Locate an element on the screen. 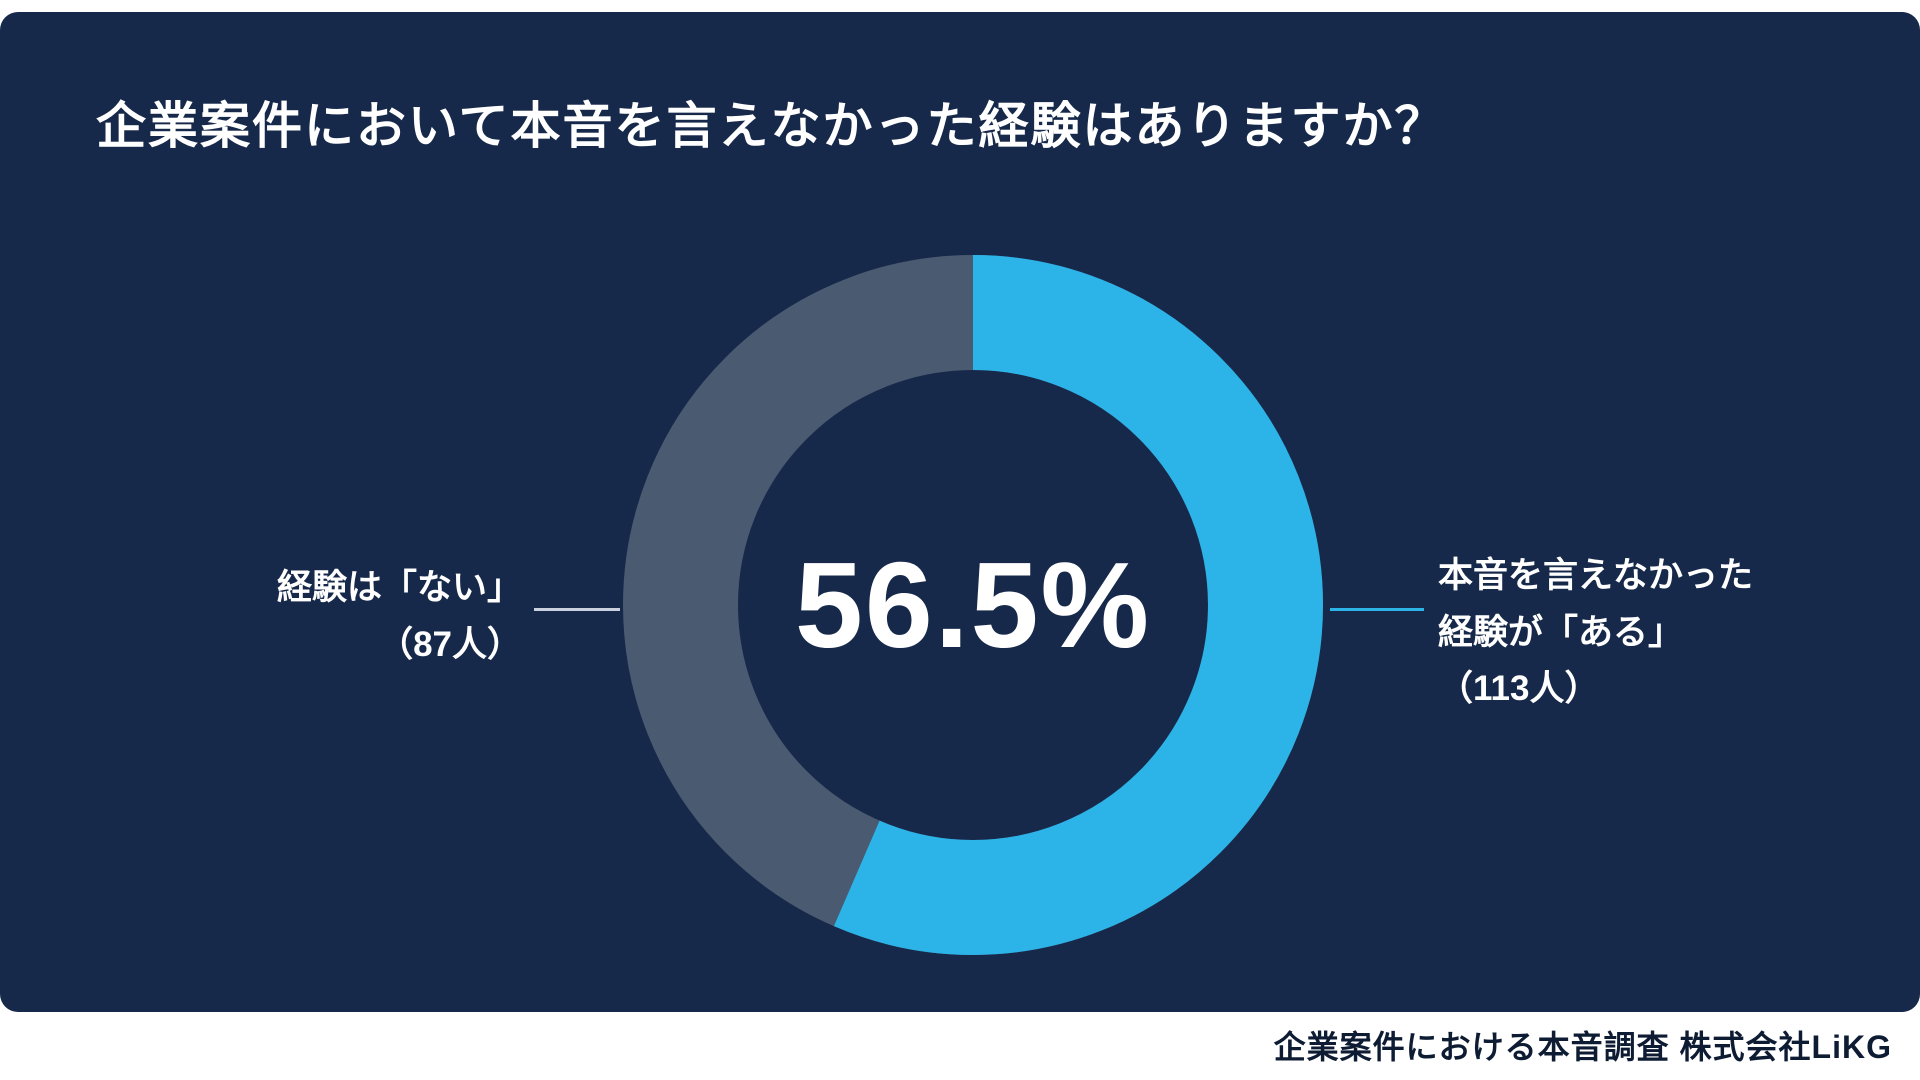  connector-line-left is located at coordinates (577, 609).